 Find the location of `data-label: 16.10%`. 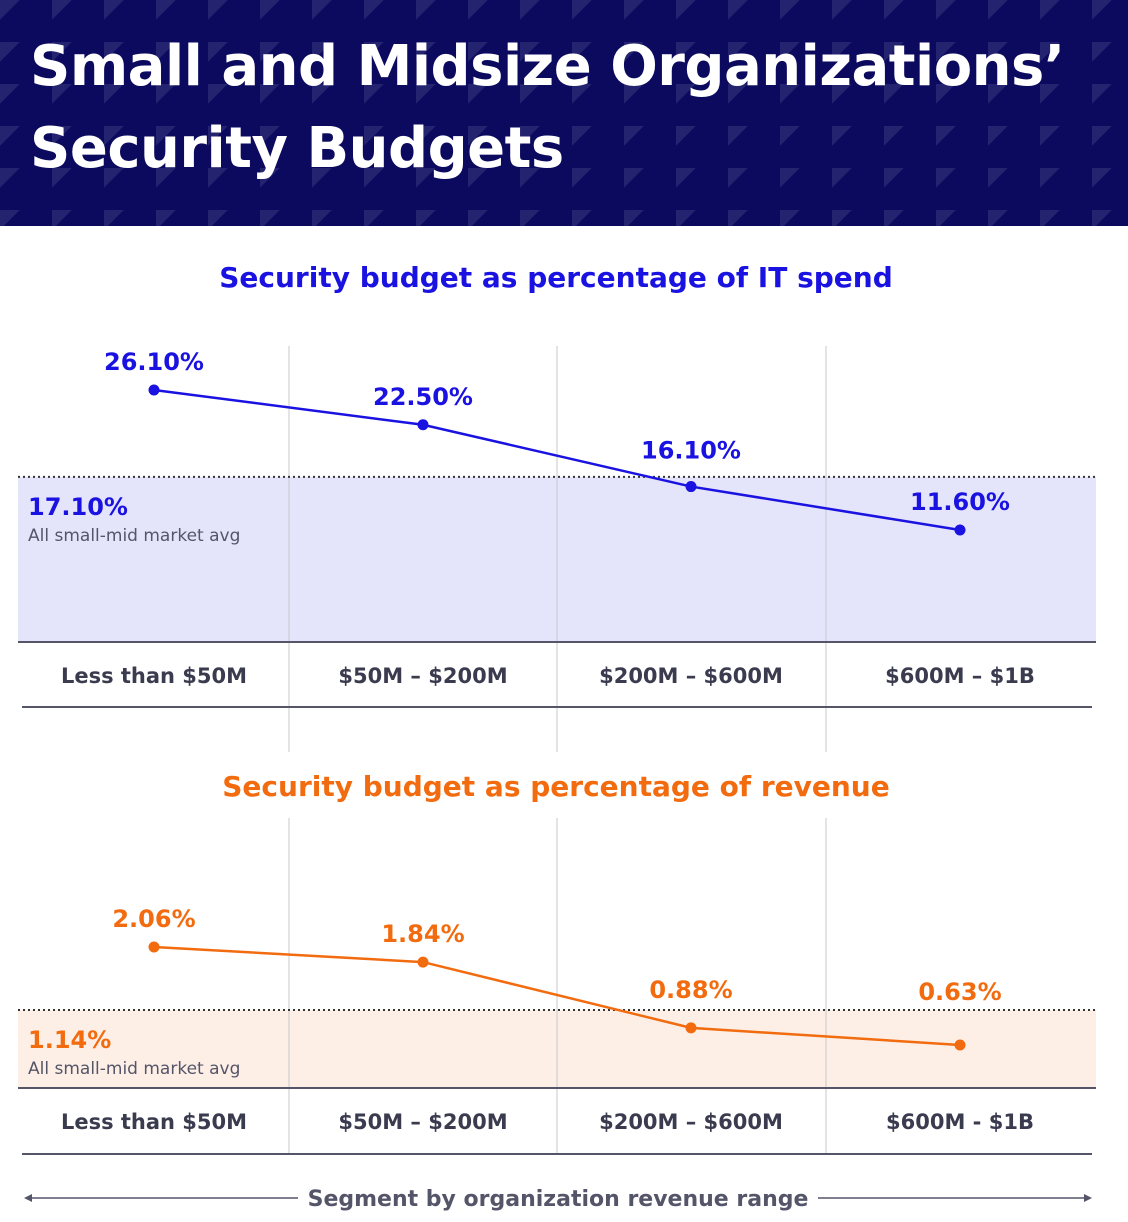

data-label: 16.10% is located at coordinates (691, 451).